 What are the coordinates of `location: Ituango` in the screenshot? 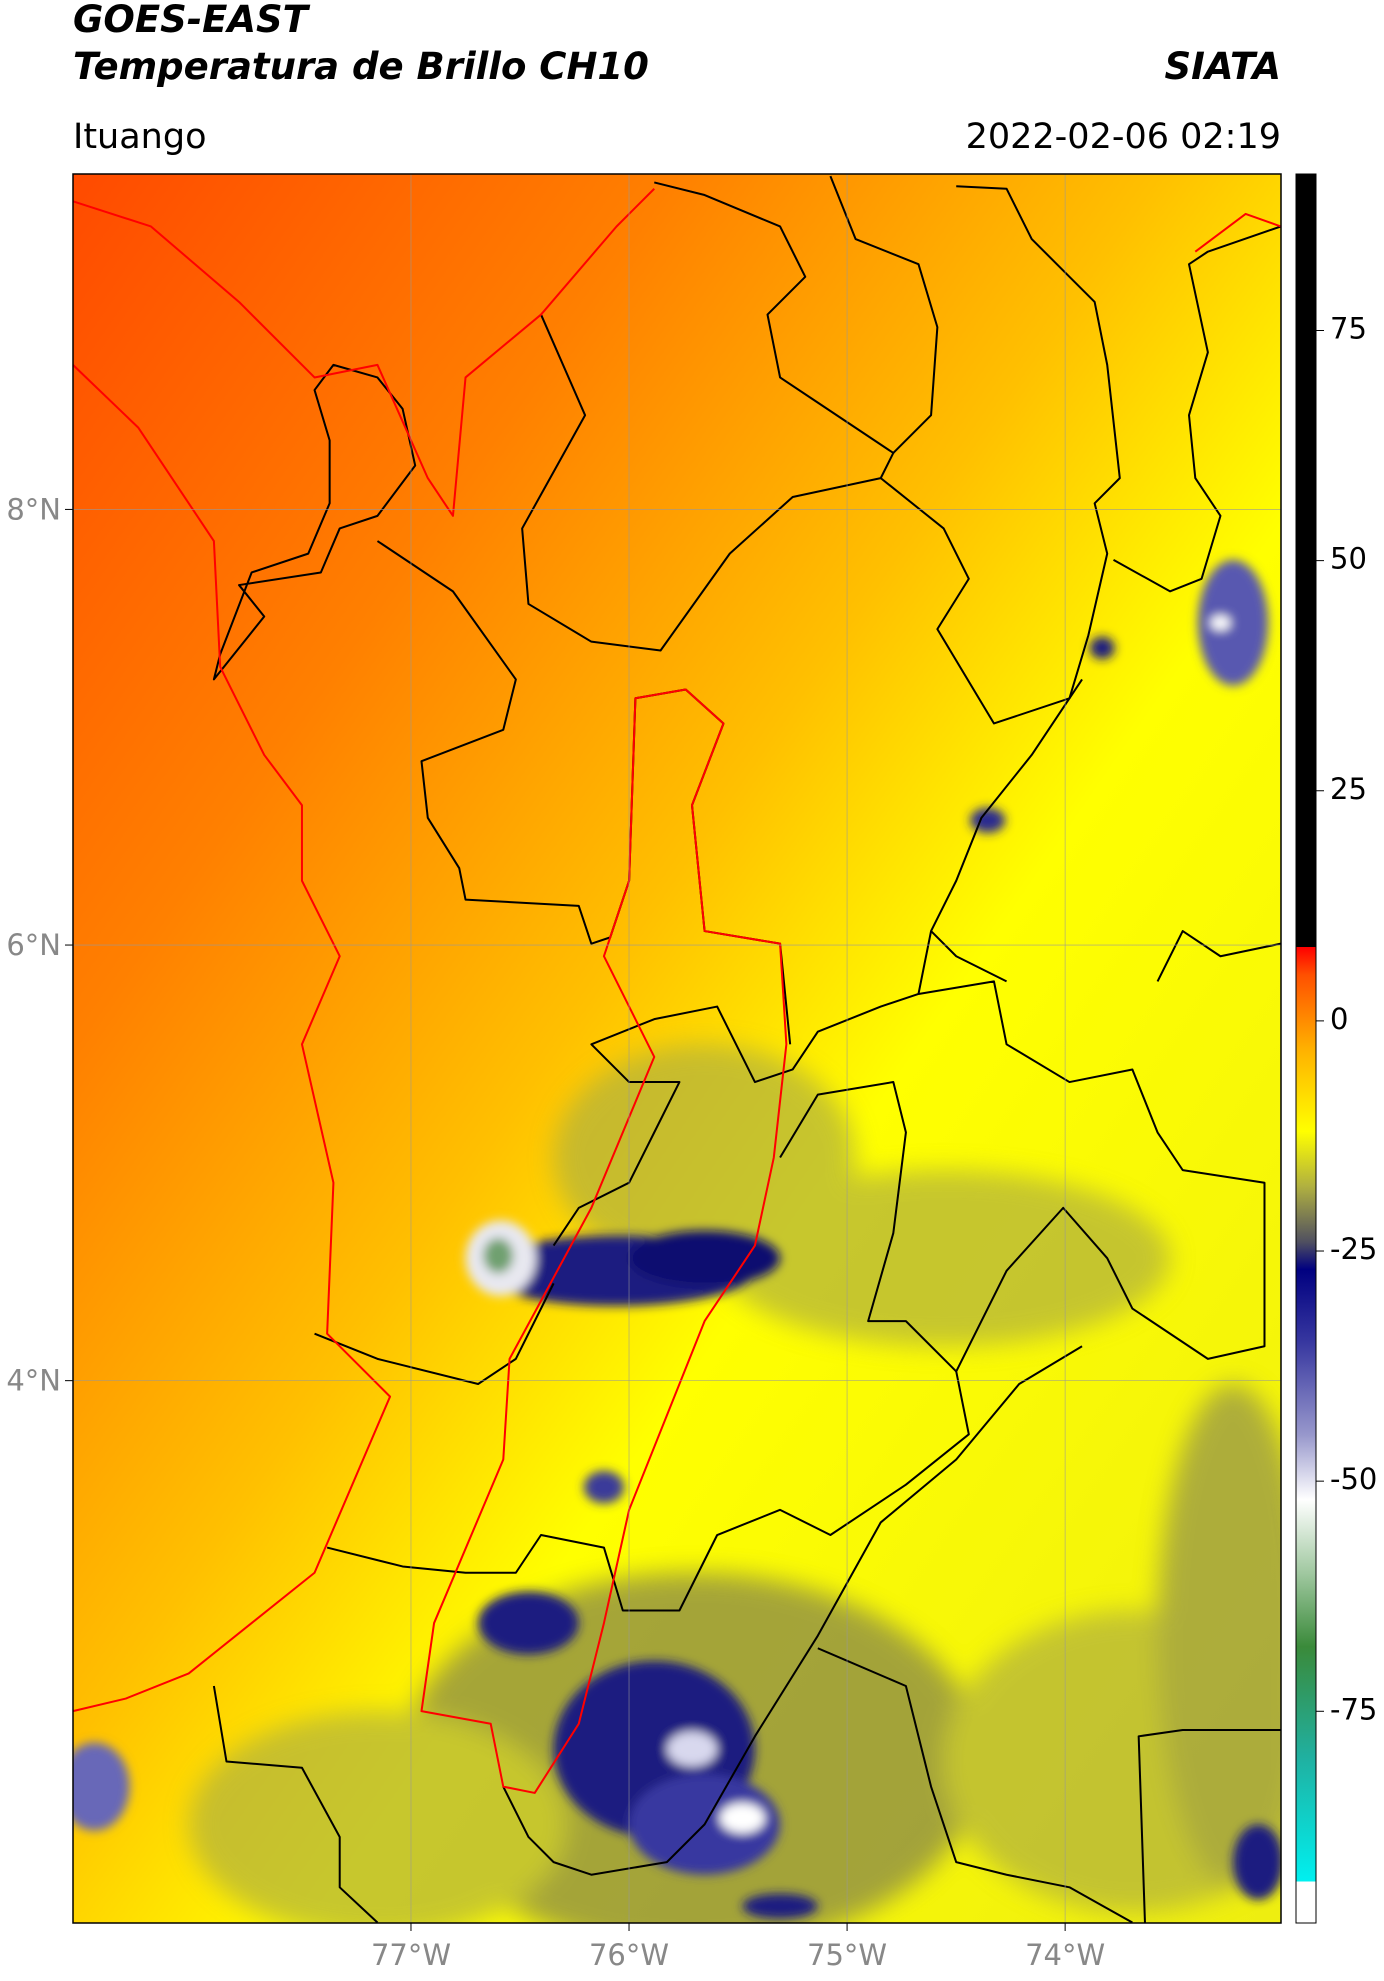 It's located at (140, 137).